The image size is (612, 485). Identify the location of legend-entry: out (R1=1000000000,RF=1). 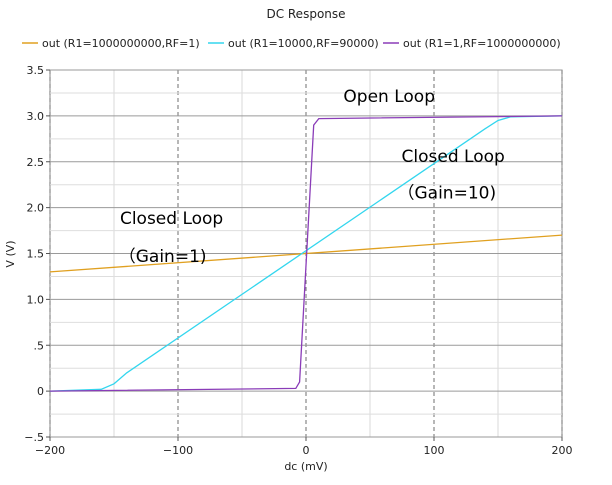
(121, 43).